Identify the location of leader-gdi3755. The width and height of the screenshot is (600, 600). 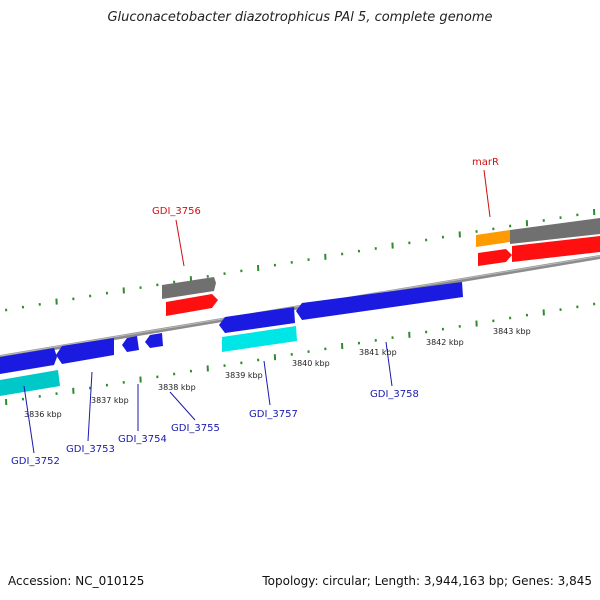
(182, 406).